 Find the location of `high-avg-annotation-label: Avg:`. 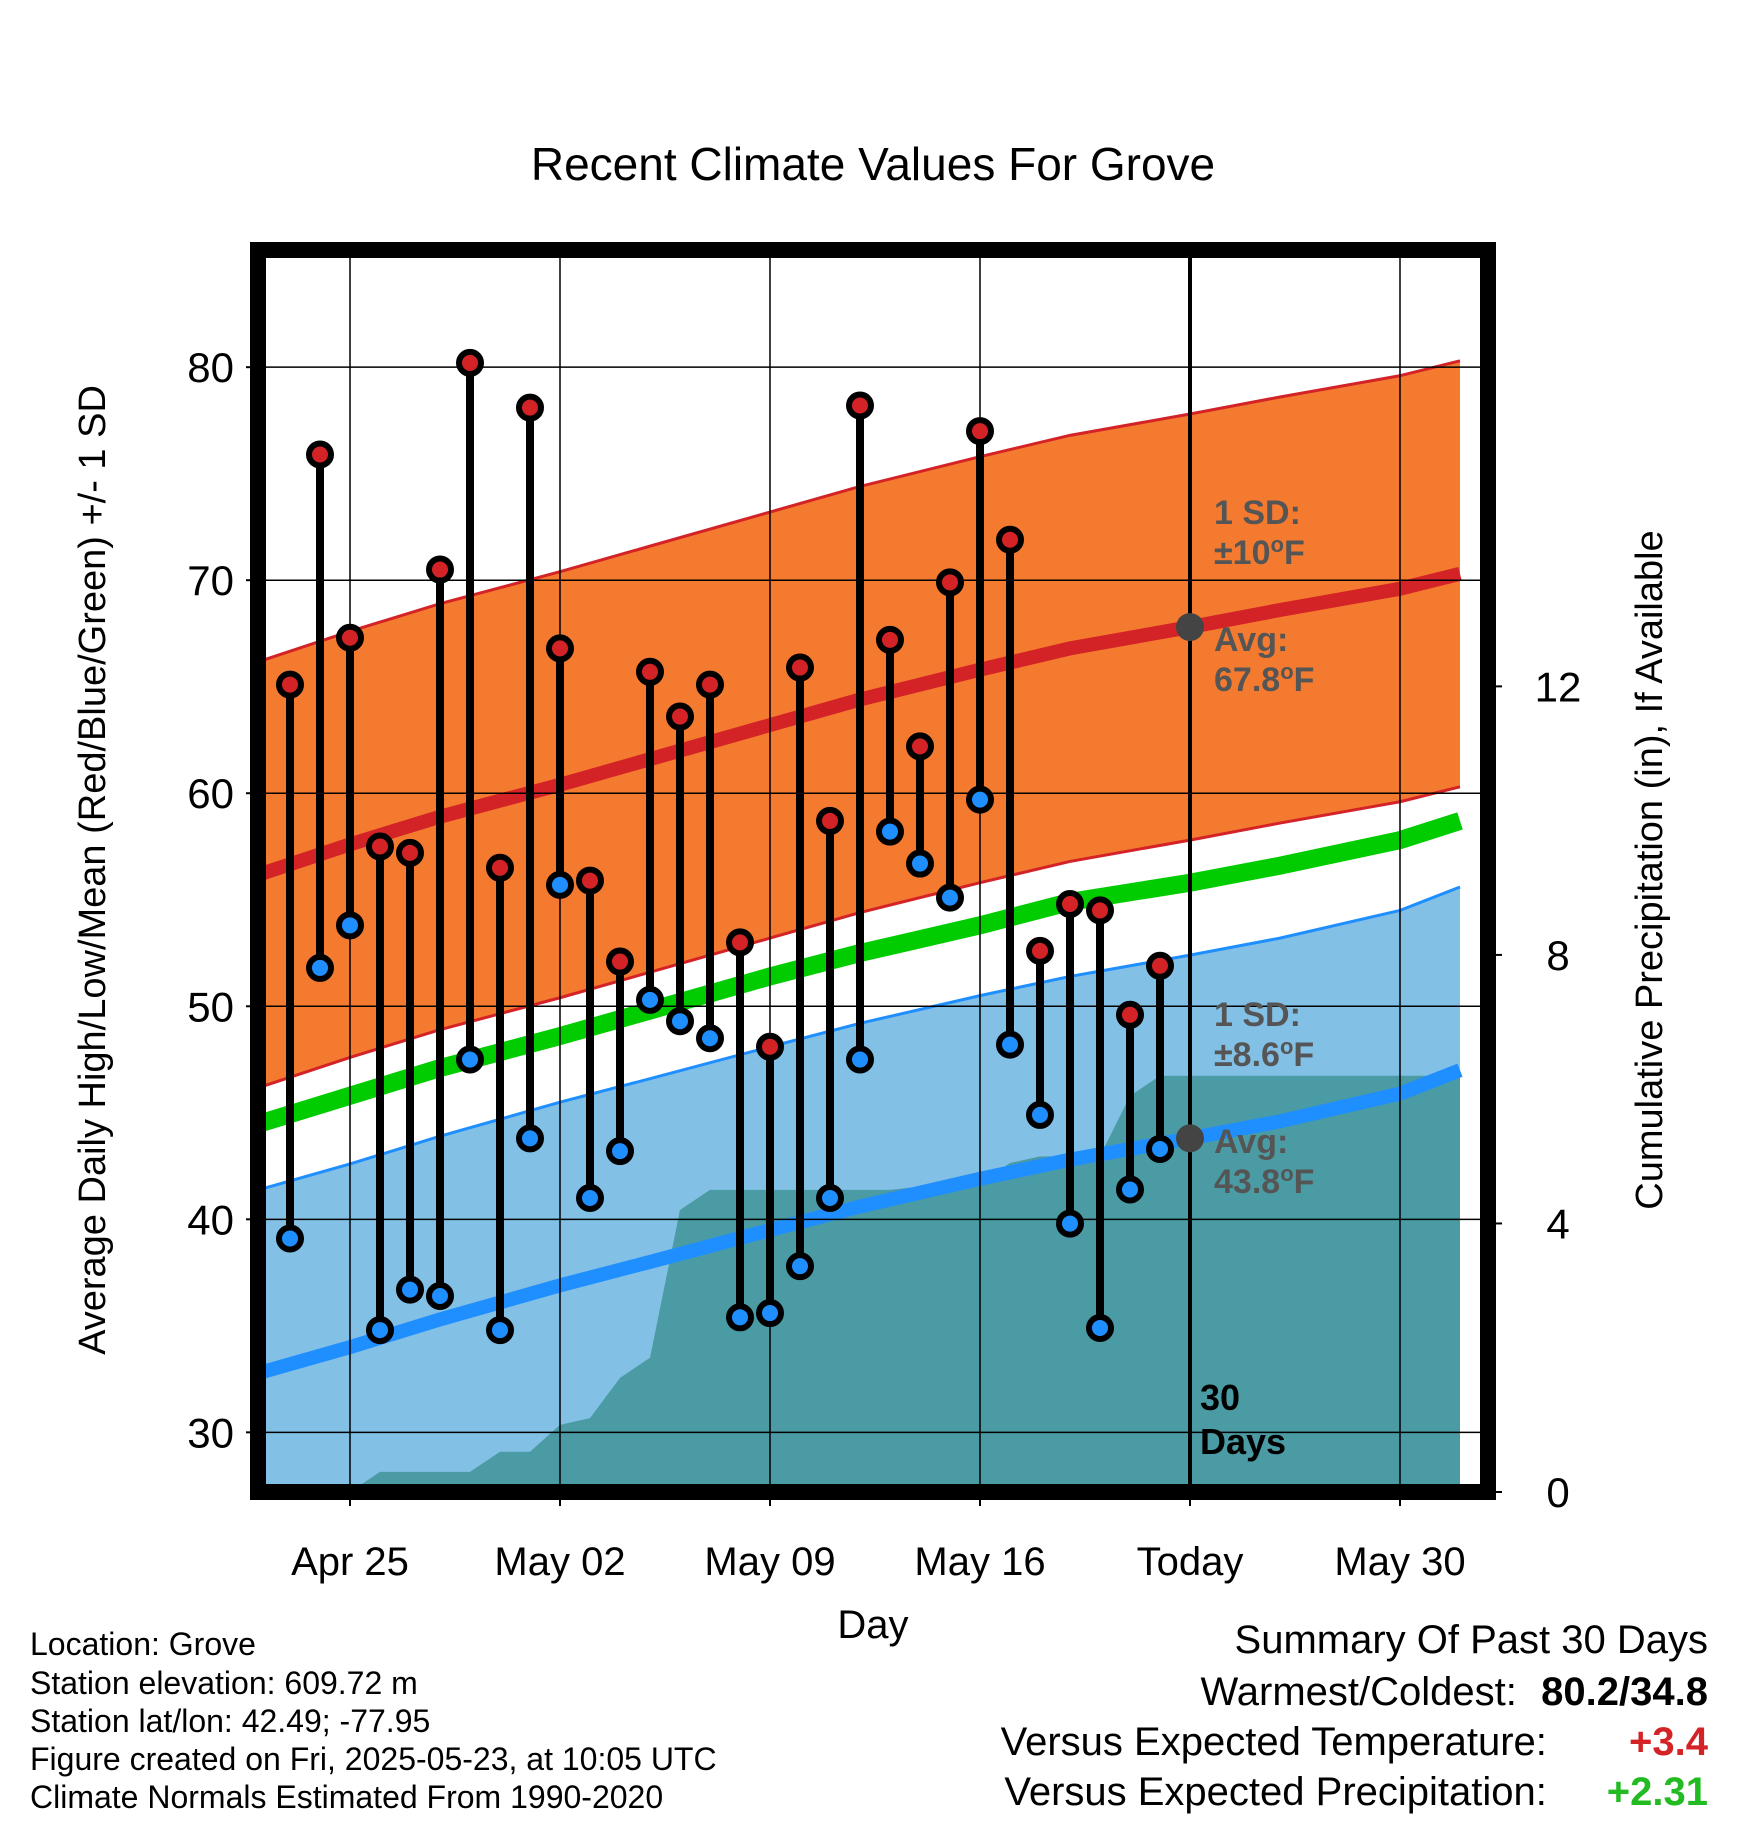

high-avg-annotation-label: Avg: is located at coordinates (1251, 640).